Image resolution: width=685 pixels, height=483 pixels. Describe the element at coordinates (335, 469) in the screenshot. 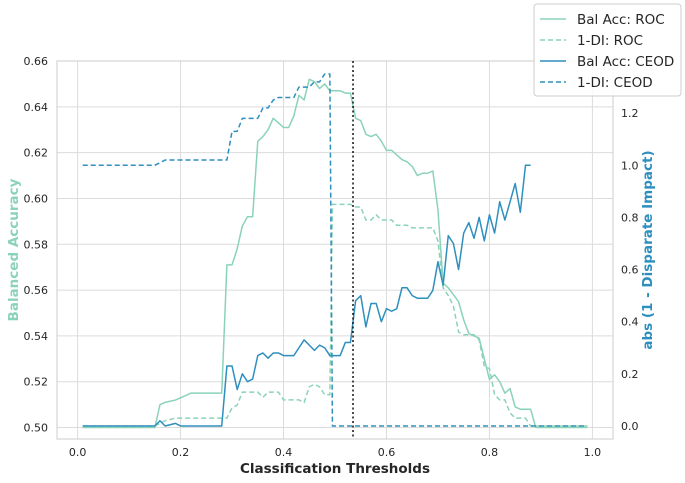

I see `x-axis-label: Classification Thresholds` at that location.